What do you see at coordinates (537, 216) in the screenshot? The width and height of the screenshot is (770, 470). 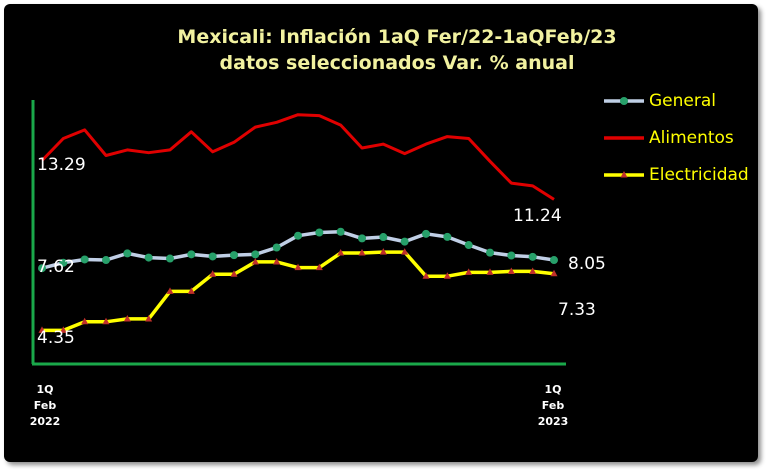 I see `data-label-alimentos-end: 11.24` at bounding box center [537, 216].